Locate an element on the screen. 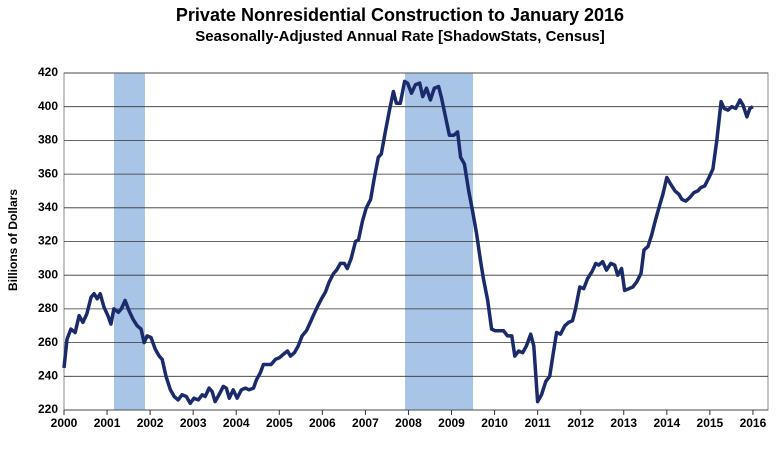 The width and height of the screenshot is (781, 459). x-tick-label: 2005 is located at coordinates (279, 423).